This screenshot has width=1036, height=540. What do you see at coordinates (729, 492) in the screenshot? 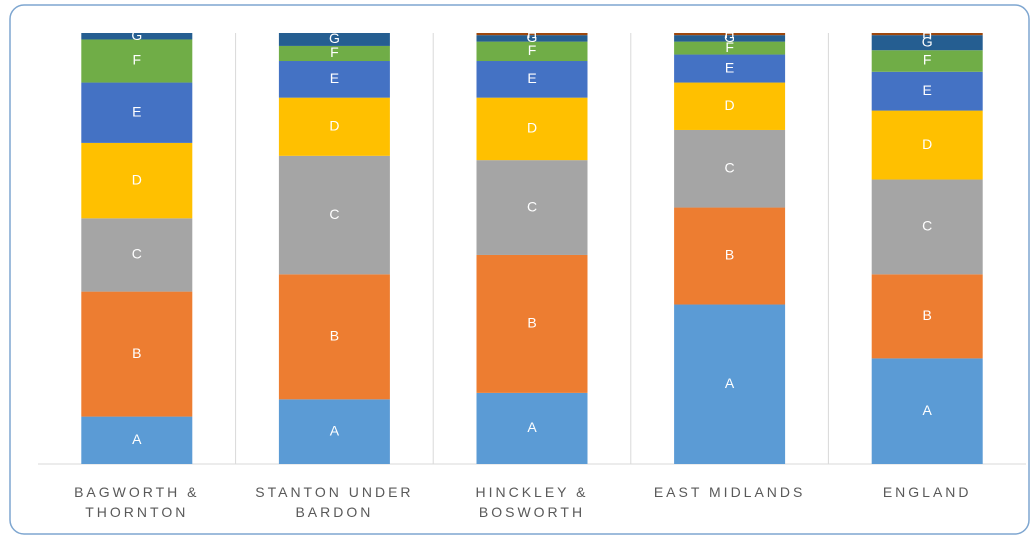
I see `x-tick-label: EAST MIDLANDS` at bounding box center [729, 492].